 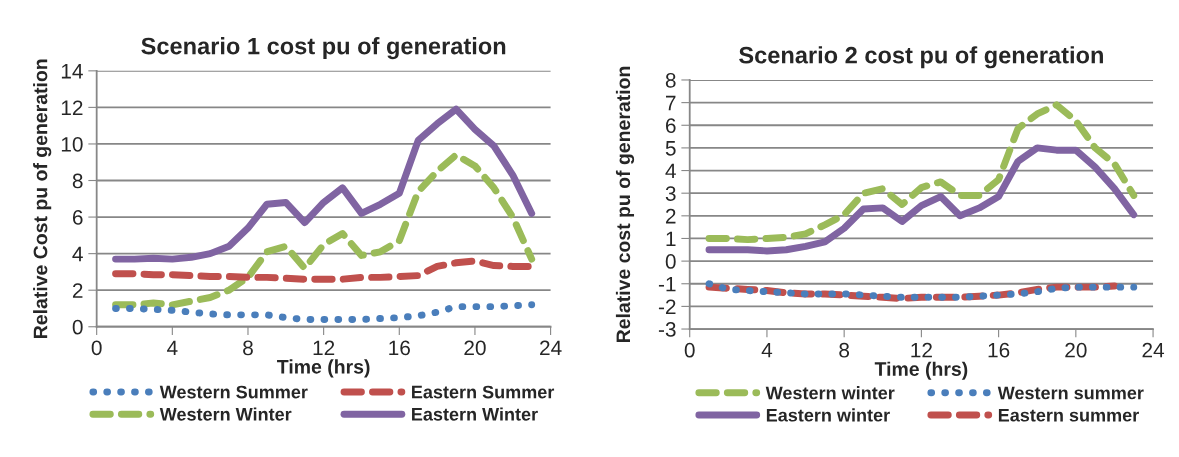 What do you see at coordinates (625, 204) in the screenshot?
I see `y-axis-title: Relative cost pu of generation` at bounding box center [625, 204].